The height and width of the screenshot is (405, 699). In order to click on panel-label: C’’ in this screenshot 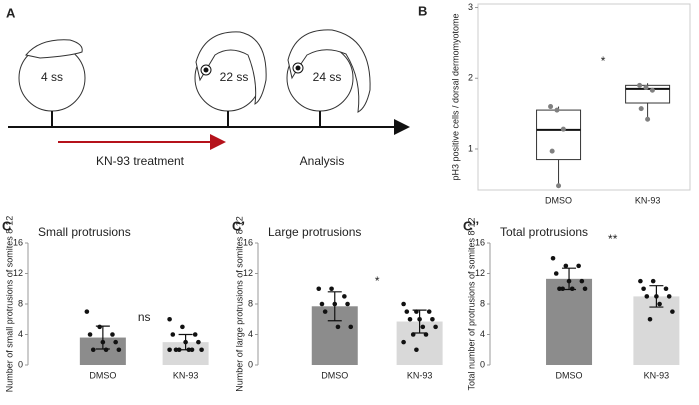, I will do `click(471, 225)`.